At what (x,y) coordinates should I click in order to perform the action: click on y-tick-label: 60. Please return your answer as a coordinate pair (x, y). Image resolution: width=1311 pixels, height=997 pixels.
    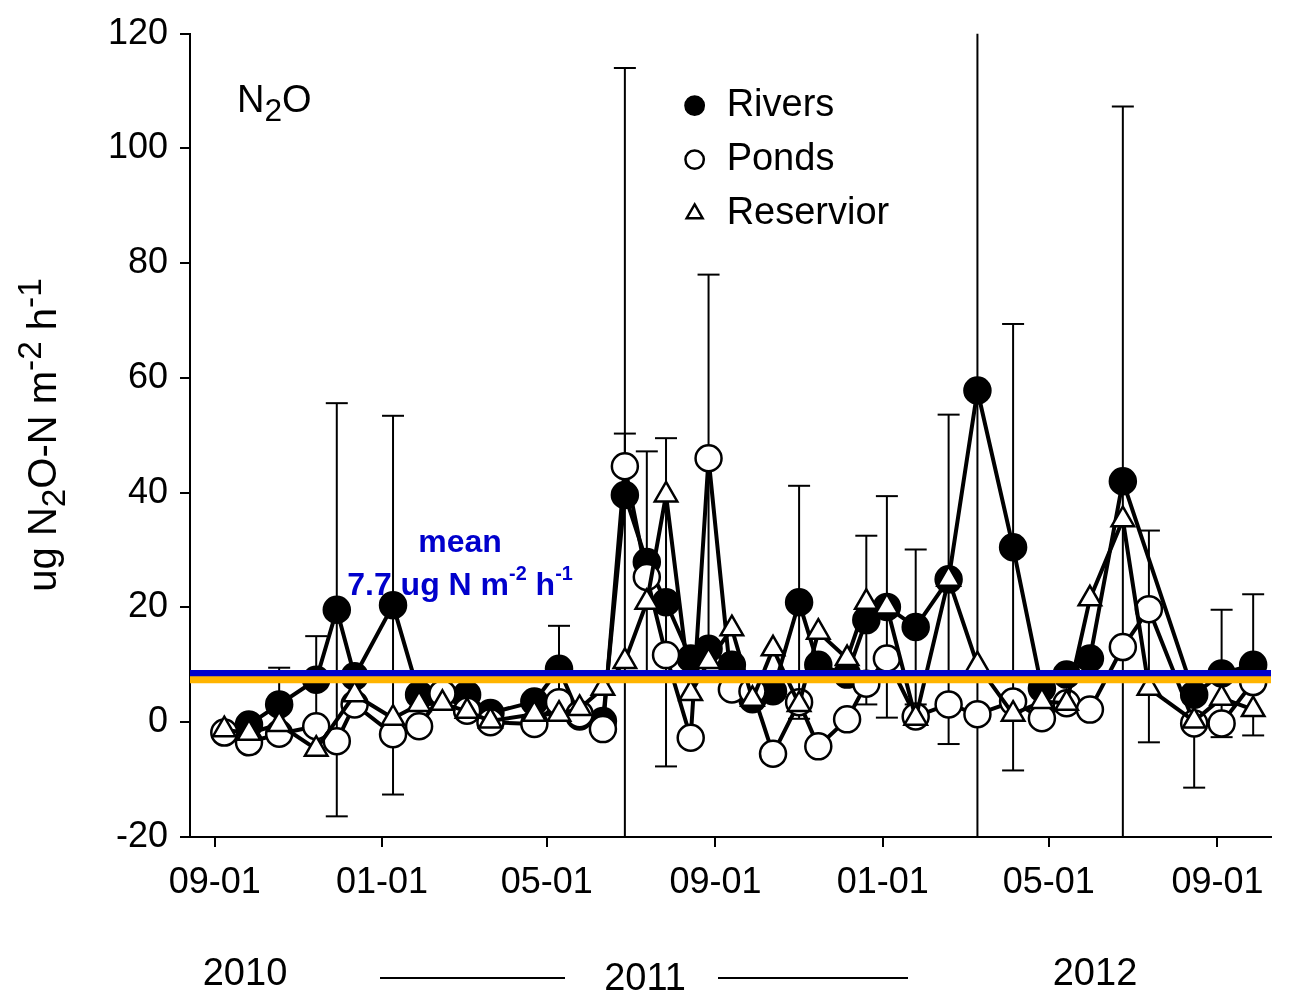
    Looking at the image, I should click on (147, 375).